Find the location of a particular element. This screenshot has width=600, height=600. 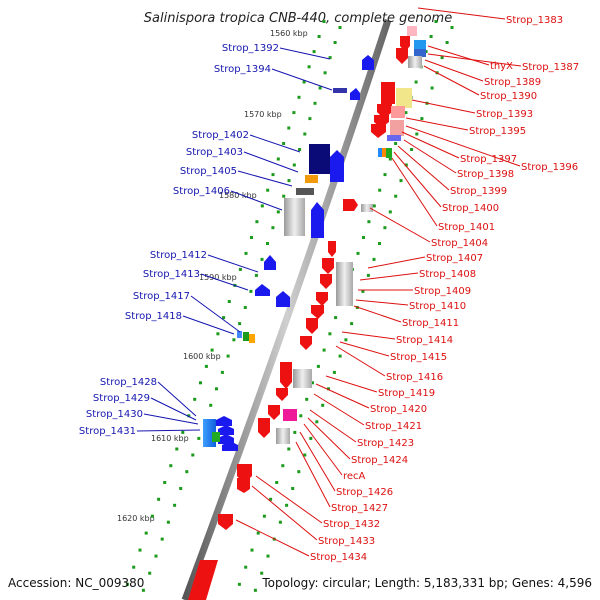

label-strop-1419: Strop_1419 is located at coordinates (406, 393).